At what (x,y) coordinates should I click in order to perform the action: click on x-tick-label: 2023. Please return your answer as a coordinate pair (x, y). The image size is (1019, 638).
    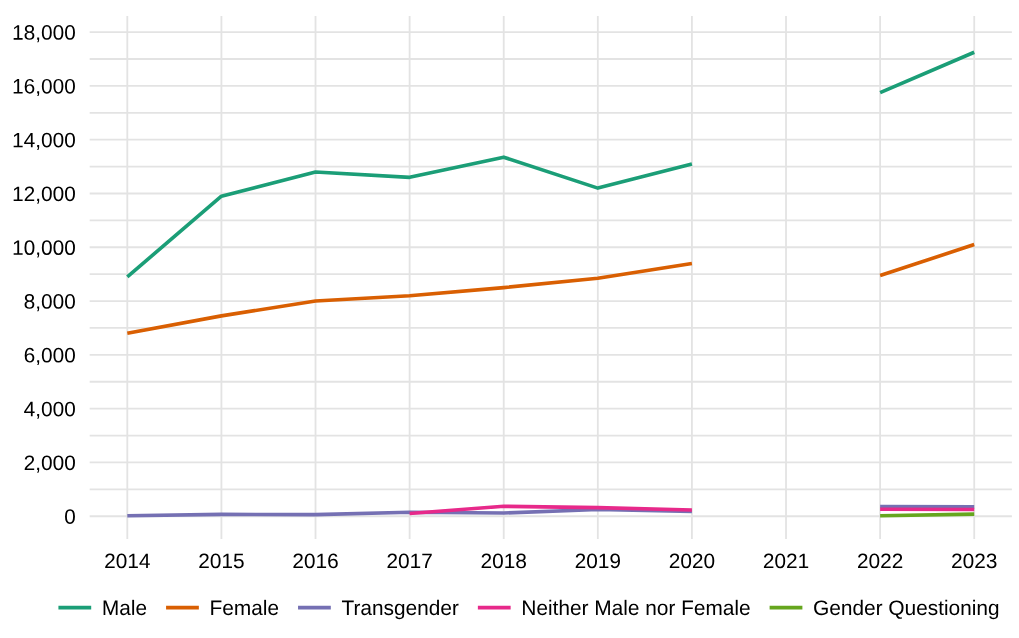
    Looking at the image, I should click on (974, 561).